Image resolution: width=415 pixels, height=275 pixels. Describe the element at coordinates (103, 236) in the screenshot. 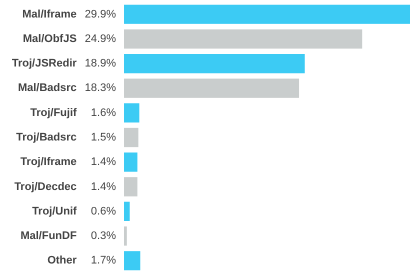

I see `data-label: 0.3%` at that location.